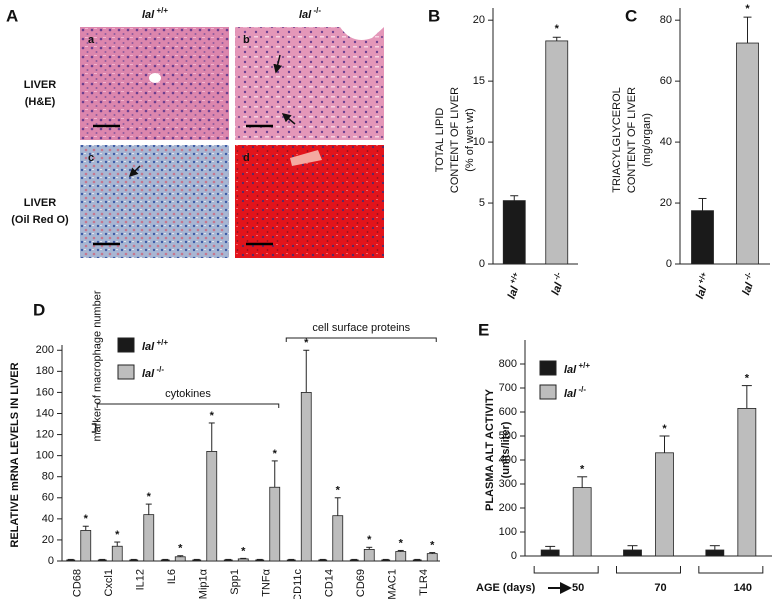 This screenshot has height=599, width=778. I want to click on panel-label: B, so click(434, 15).